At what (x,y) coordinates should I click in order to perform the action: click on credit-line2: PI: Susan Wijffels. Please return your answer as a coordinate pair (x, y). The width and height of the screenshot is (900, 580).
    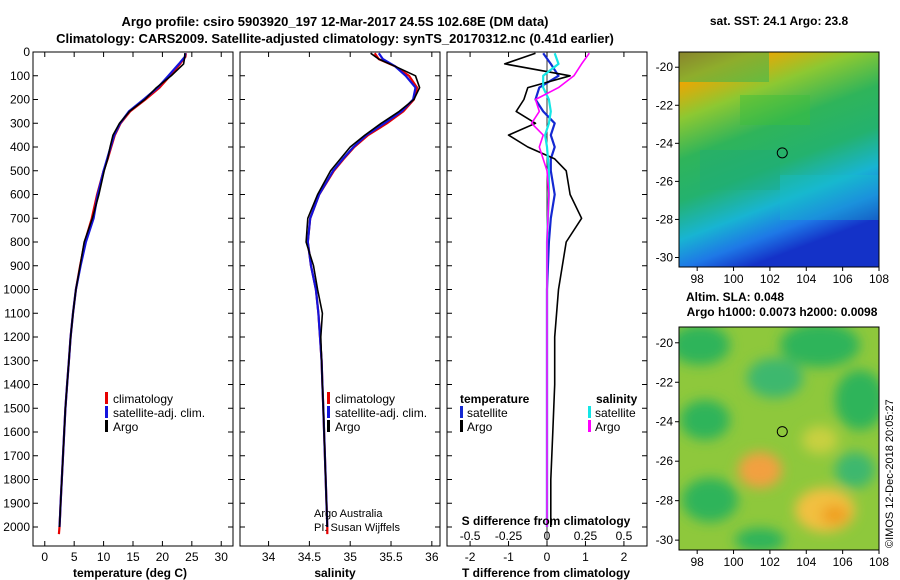
    Looking at the image, I should click on (357, 528).